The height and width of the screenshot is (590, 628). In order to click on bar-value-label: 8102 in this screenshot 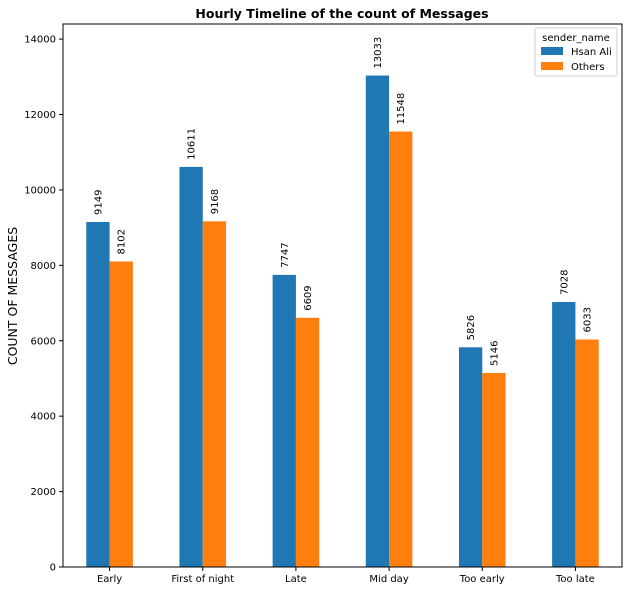, I will do `click(122, 241)`.